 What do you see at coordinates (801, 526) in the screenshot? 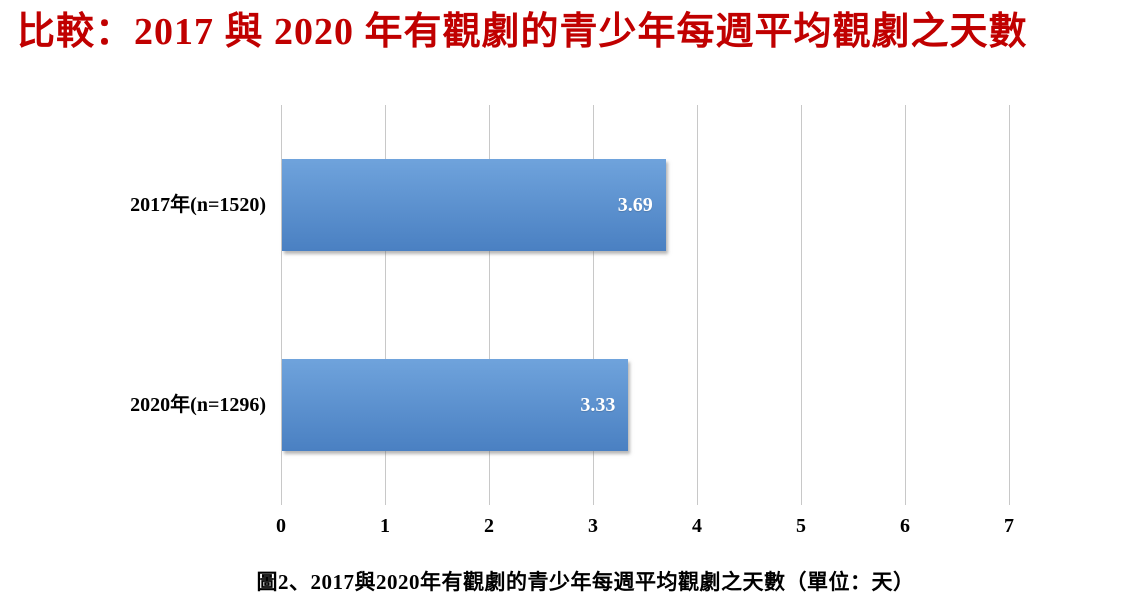
I see `x-tick-label: 5` at bounding box center [801, 526].